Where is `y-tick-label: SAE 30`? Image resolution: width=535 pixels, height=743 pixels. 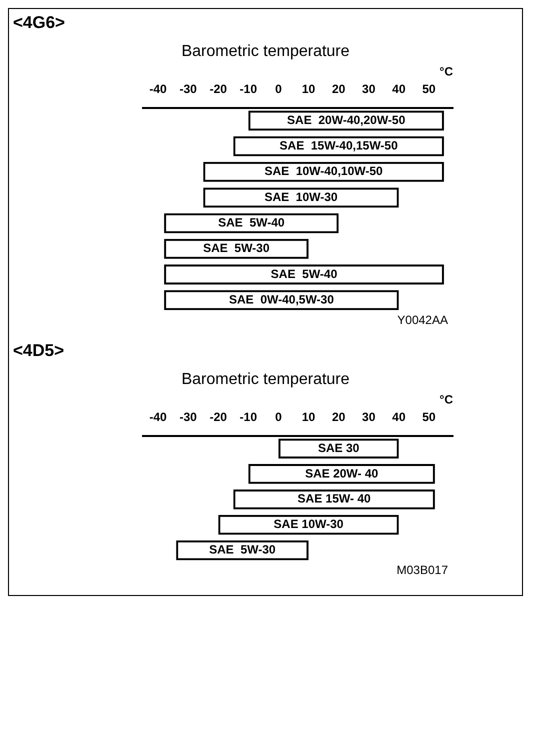 y-tick-label: SAE 30 is located at coordinates (339, 447).